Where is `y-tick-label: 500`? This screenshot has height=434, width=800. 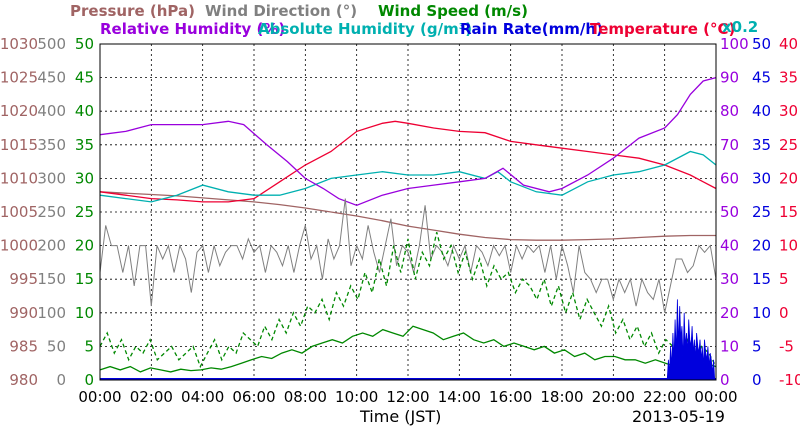
y-tick-label: 500 is located at coordinates (51, 44).